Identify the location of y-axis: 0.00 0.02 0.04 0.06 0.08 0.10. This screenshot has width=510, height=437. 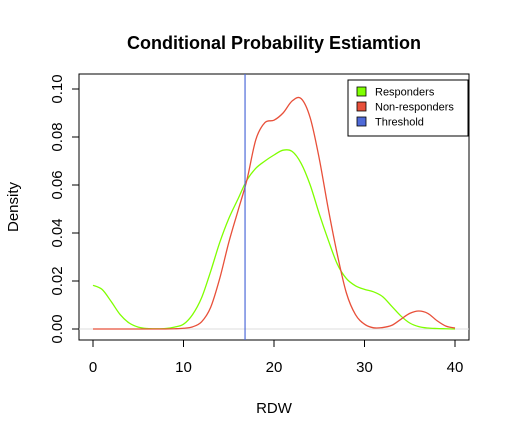
(64, 209).